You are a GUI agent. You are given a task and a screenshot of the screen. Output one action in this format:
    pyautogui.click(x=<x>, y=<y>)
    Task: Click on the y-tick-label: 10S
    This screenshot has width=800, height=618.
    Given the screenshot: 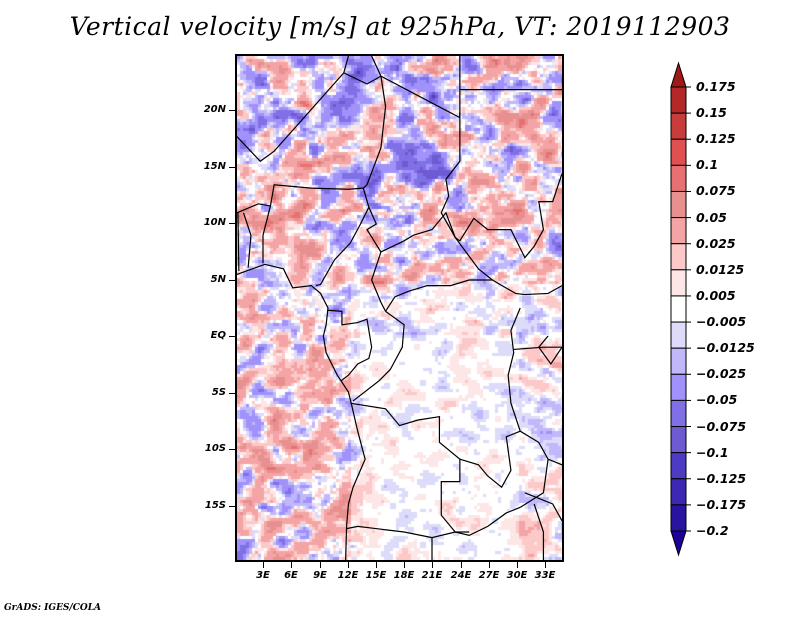 What is the action you would take?
    pyautogui.click(x=215, y=448)
    